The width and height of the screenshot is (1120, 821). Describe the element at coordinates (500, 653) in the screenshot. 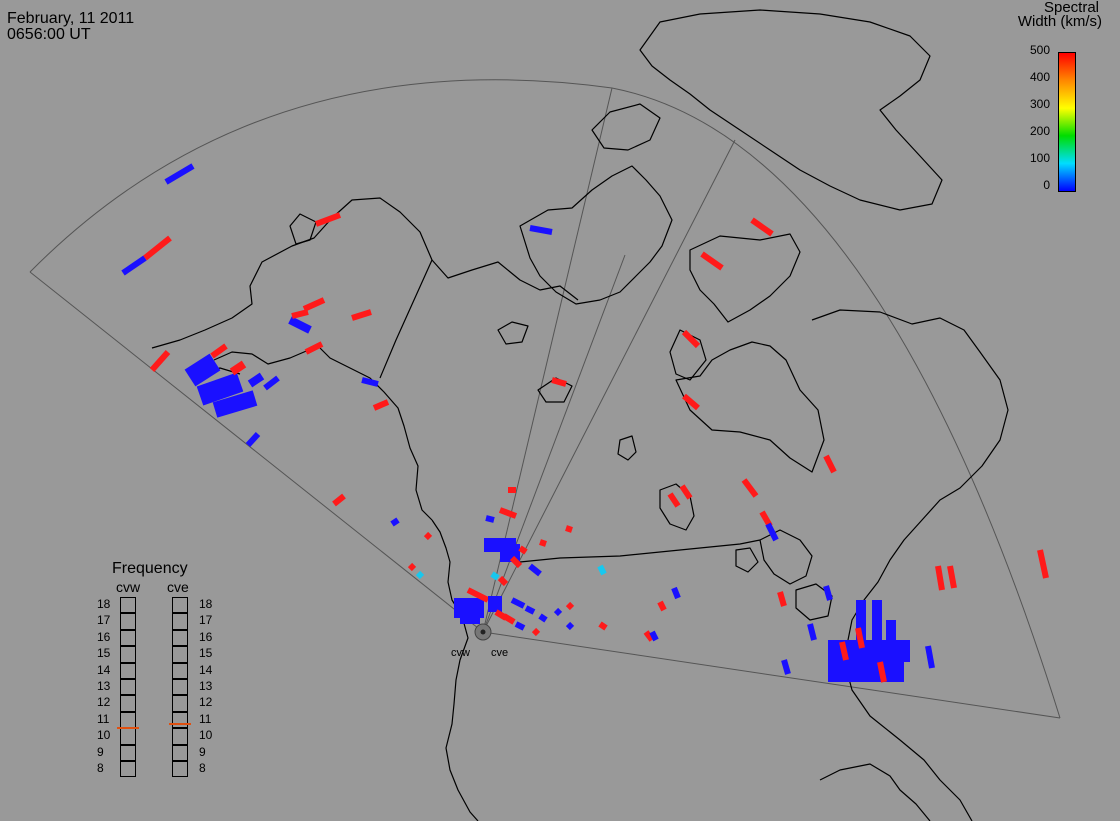

I see `site-label-cve: cve` at that location.